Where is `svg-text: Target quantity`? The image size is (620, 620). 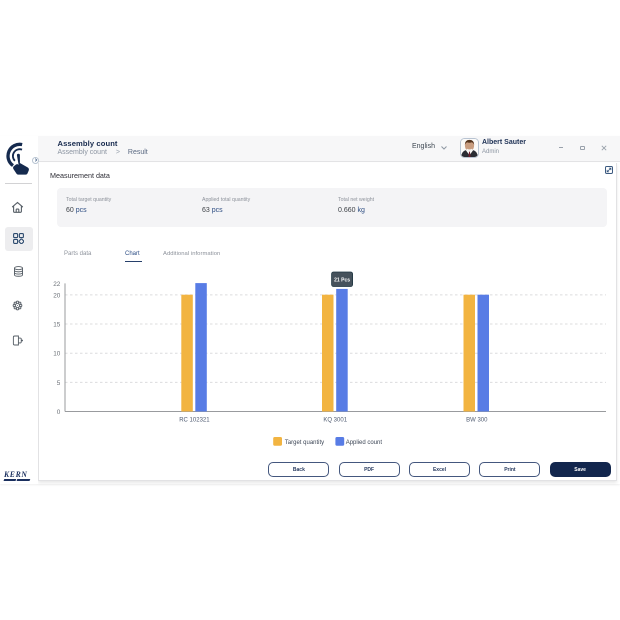
svg-text: Target quantity is located at coordinates (304, 443).